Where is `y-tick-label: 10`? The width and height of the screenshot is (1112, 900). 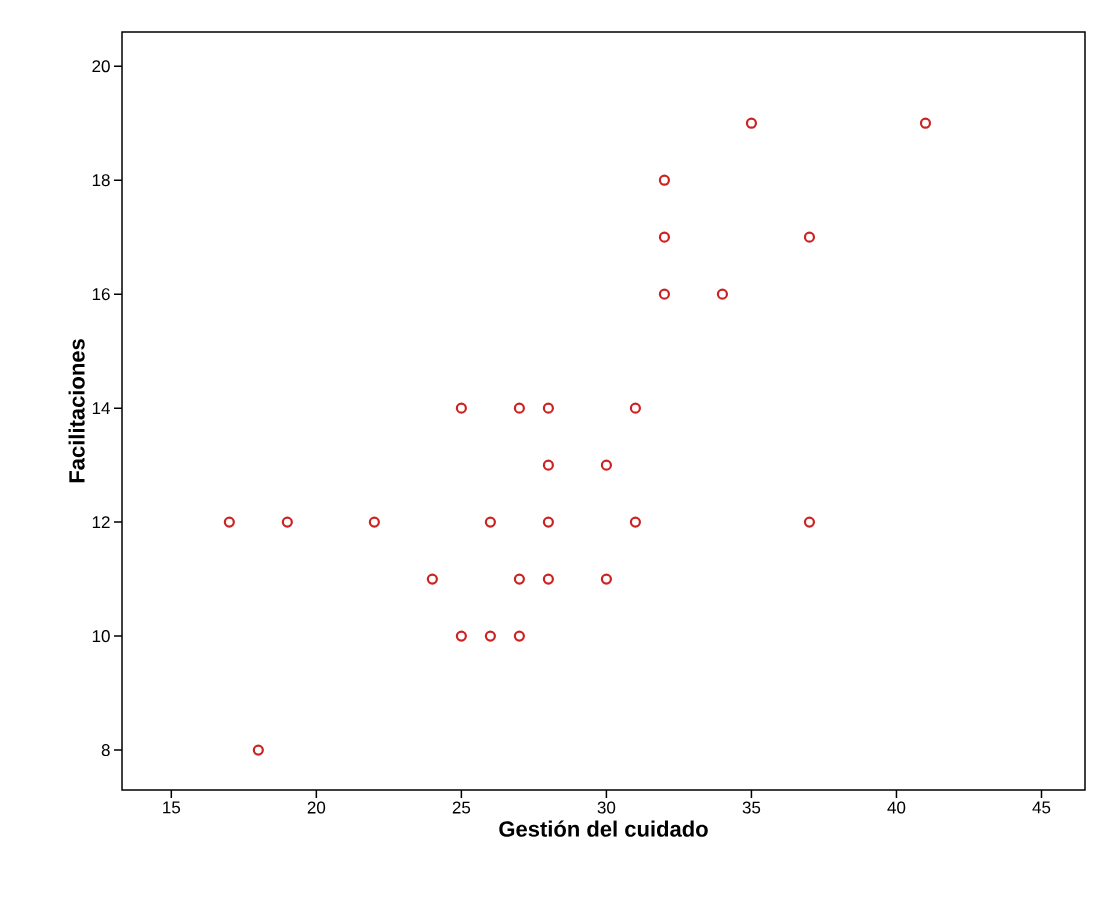 y-tick-label: 10 is located at coordinates (101, 636).